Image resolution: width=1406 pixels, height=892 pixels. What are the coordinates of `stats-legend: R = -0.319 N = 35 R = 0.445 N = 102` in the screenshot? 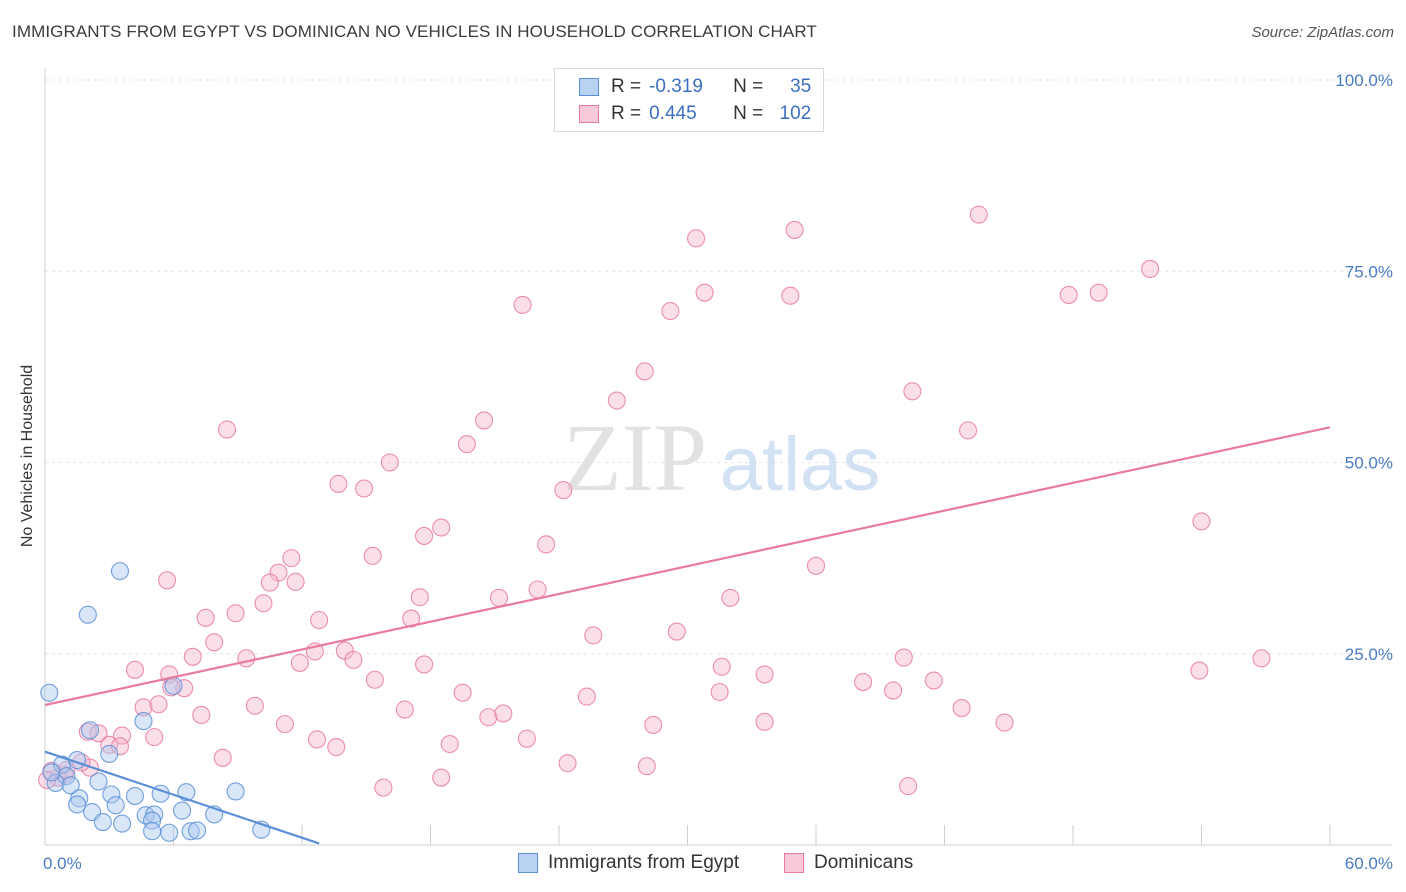 It's located at (689, 100).